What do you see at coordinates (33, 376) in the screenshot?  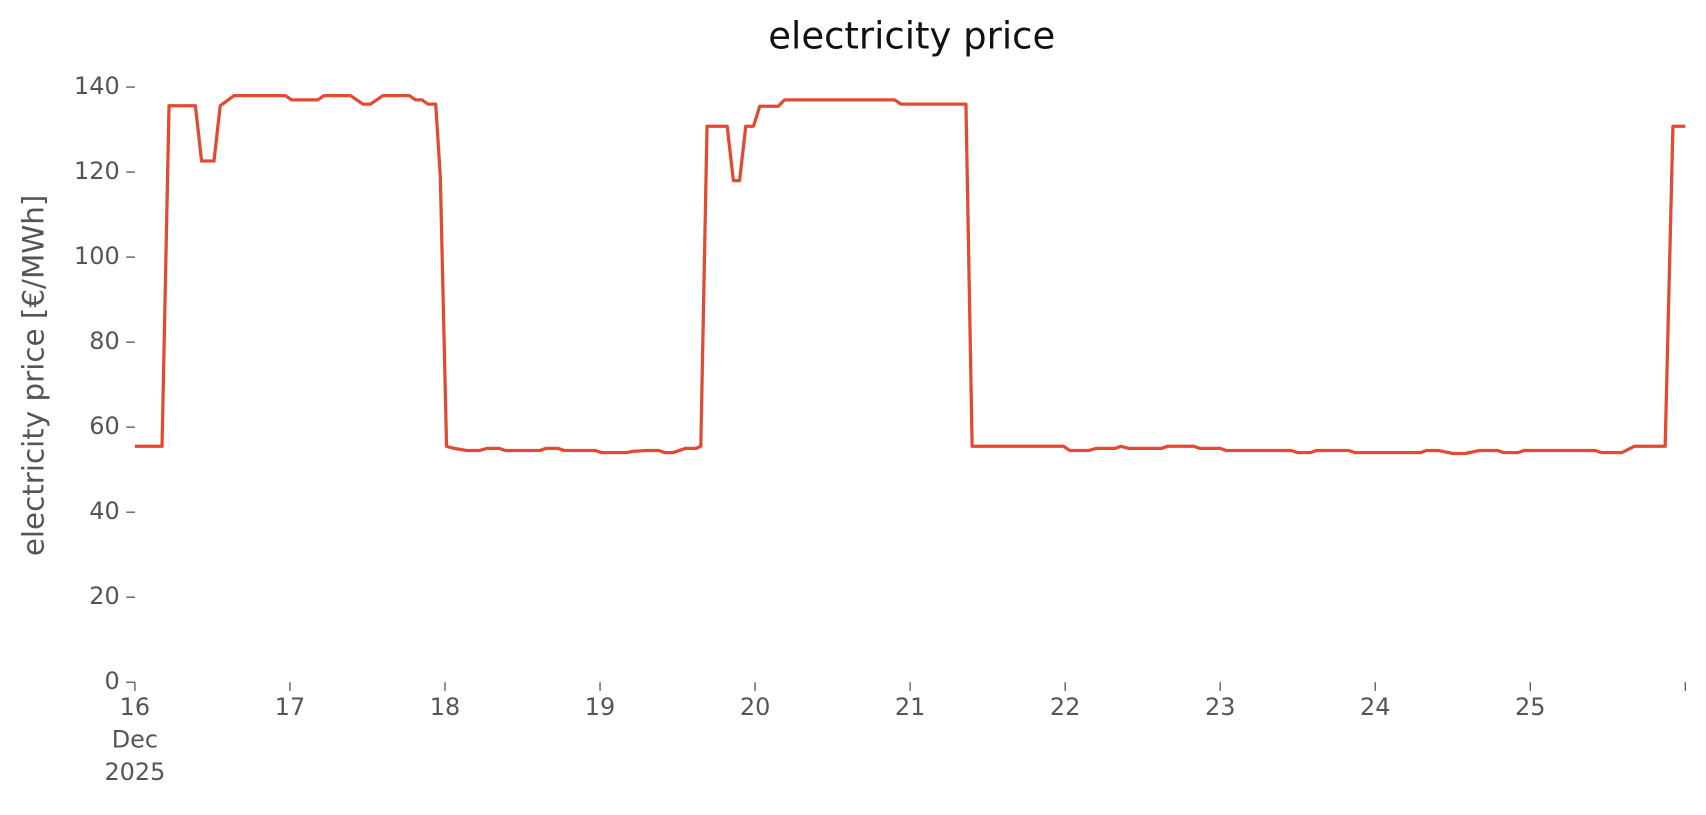 I see `y-axis-label: electricity price [€/MWh]` at bounding box center [33, 376].